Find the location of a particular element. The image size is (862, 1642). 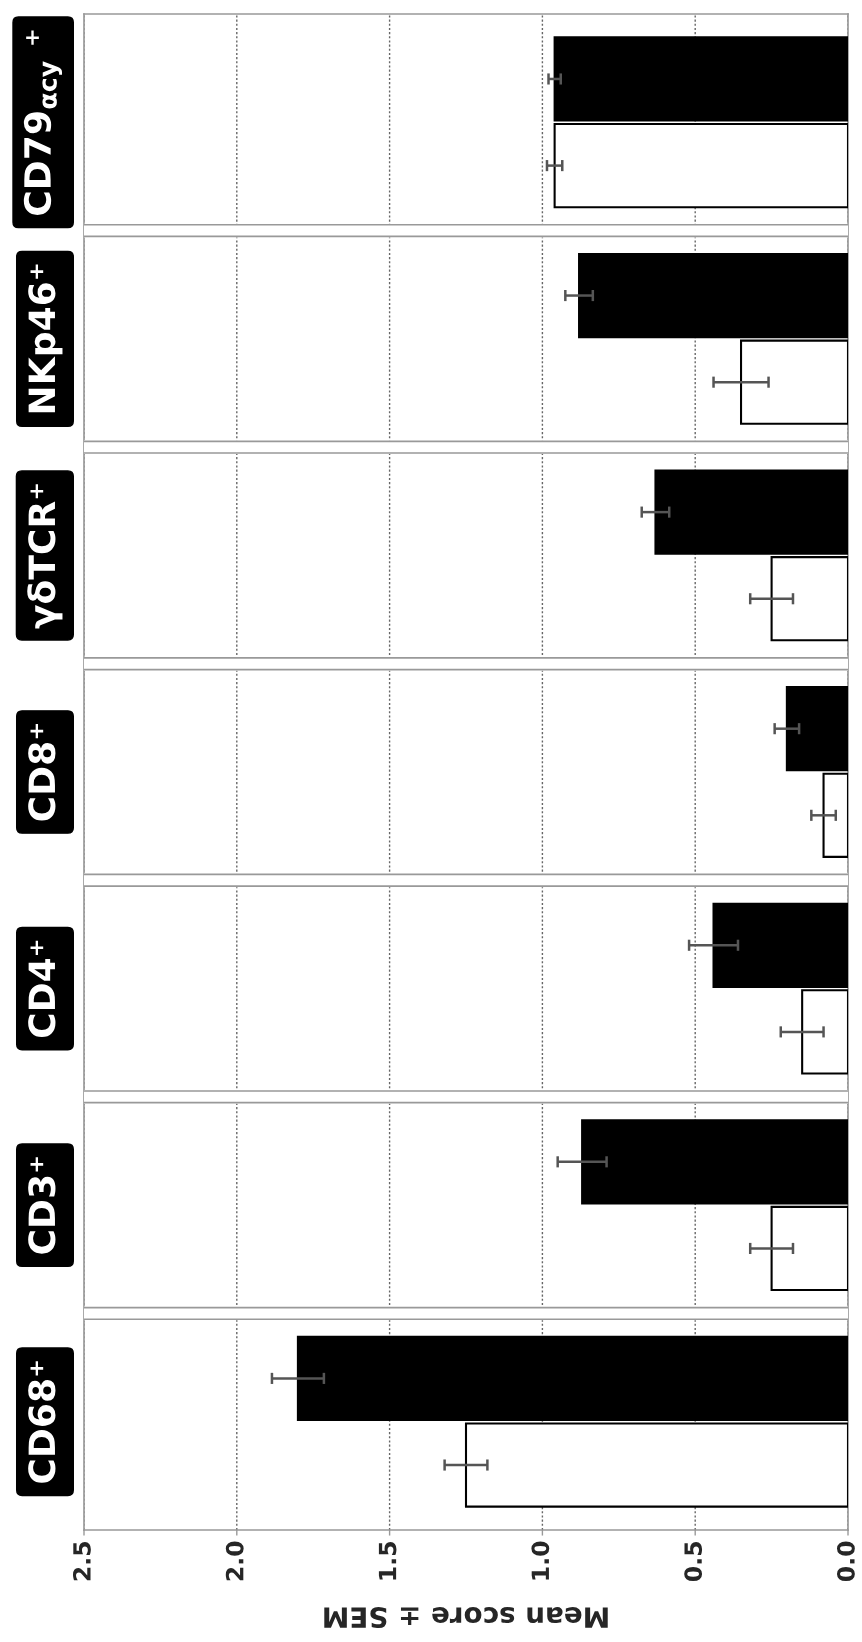

x-tick-label: 2.0 is located at coordinates (234, 1561).